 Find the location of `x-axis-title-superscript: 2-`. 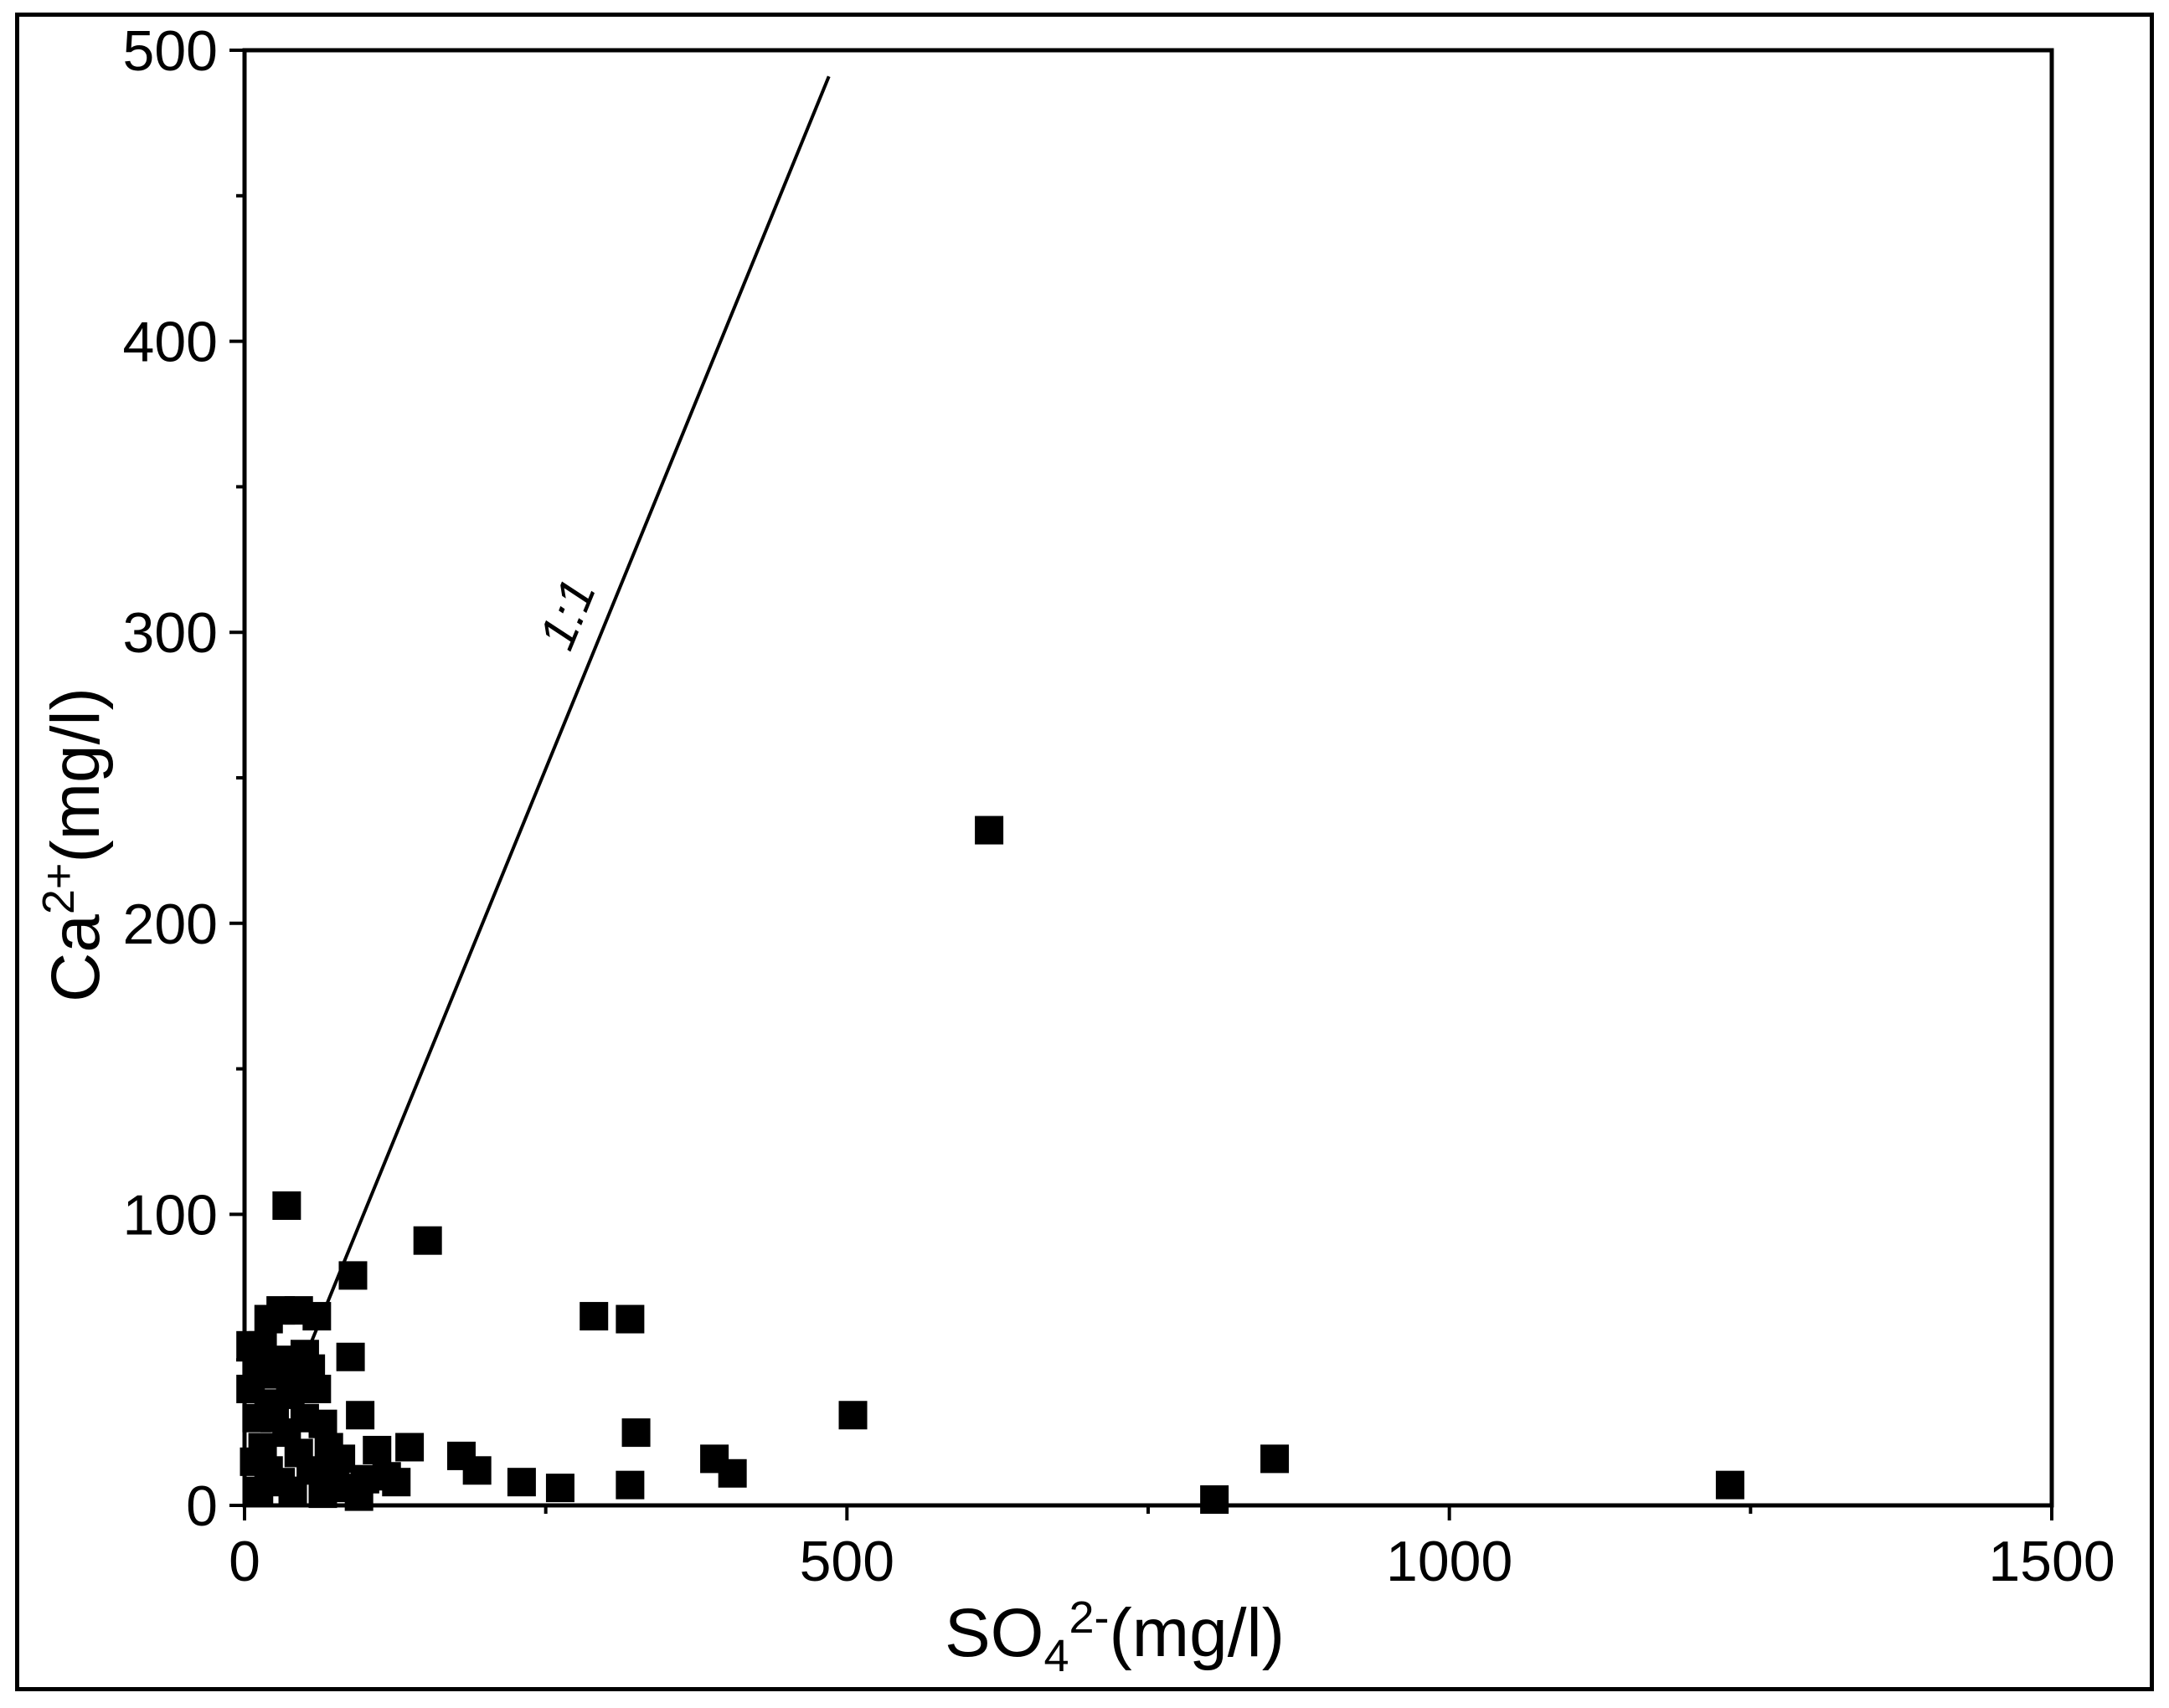

x-axis-title-superscript: 2- is located at coordinates (1089, 1617).